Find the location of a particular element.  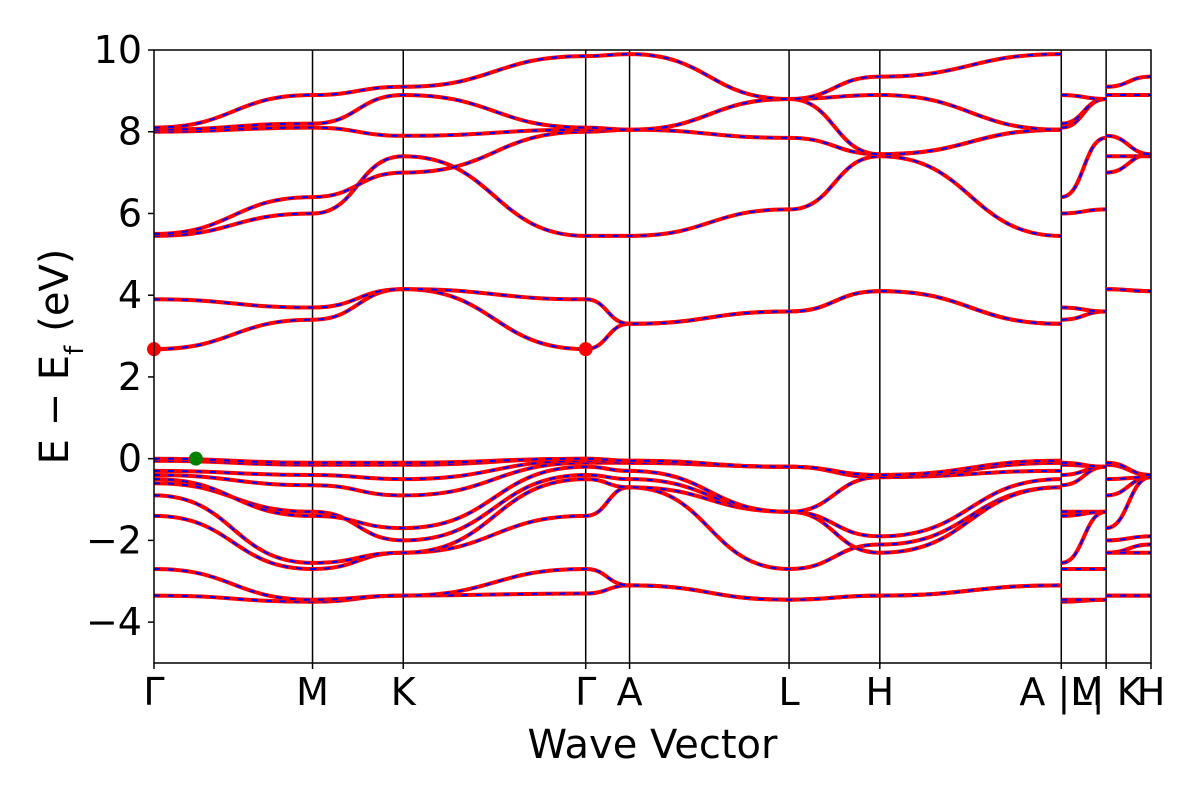

x-tick-label: L| K is located at coordinates (1107, 692).